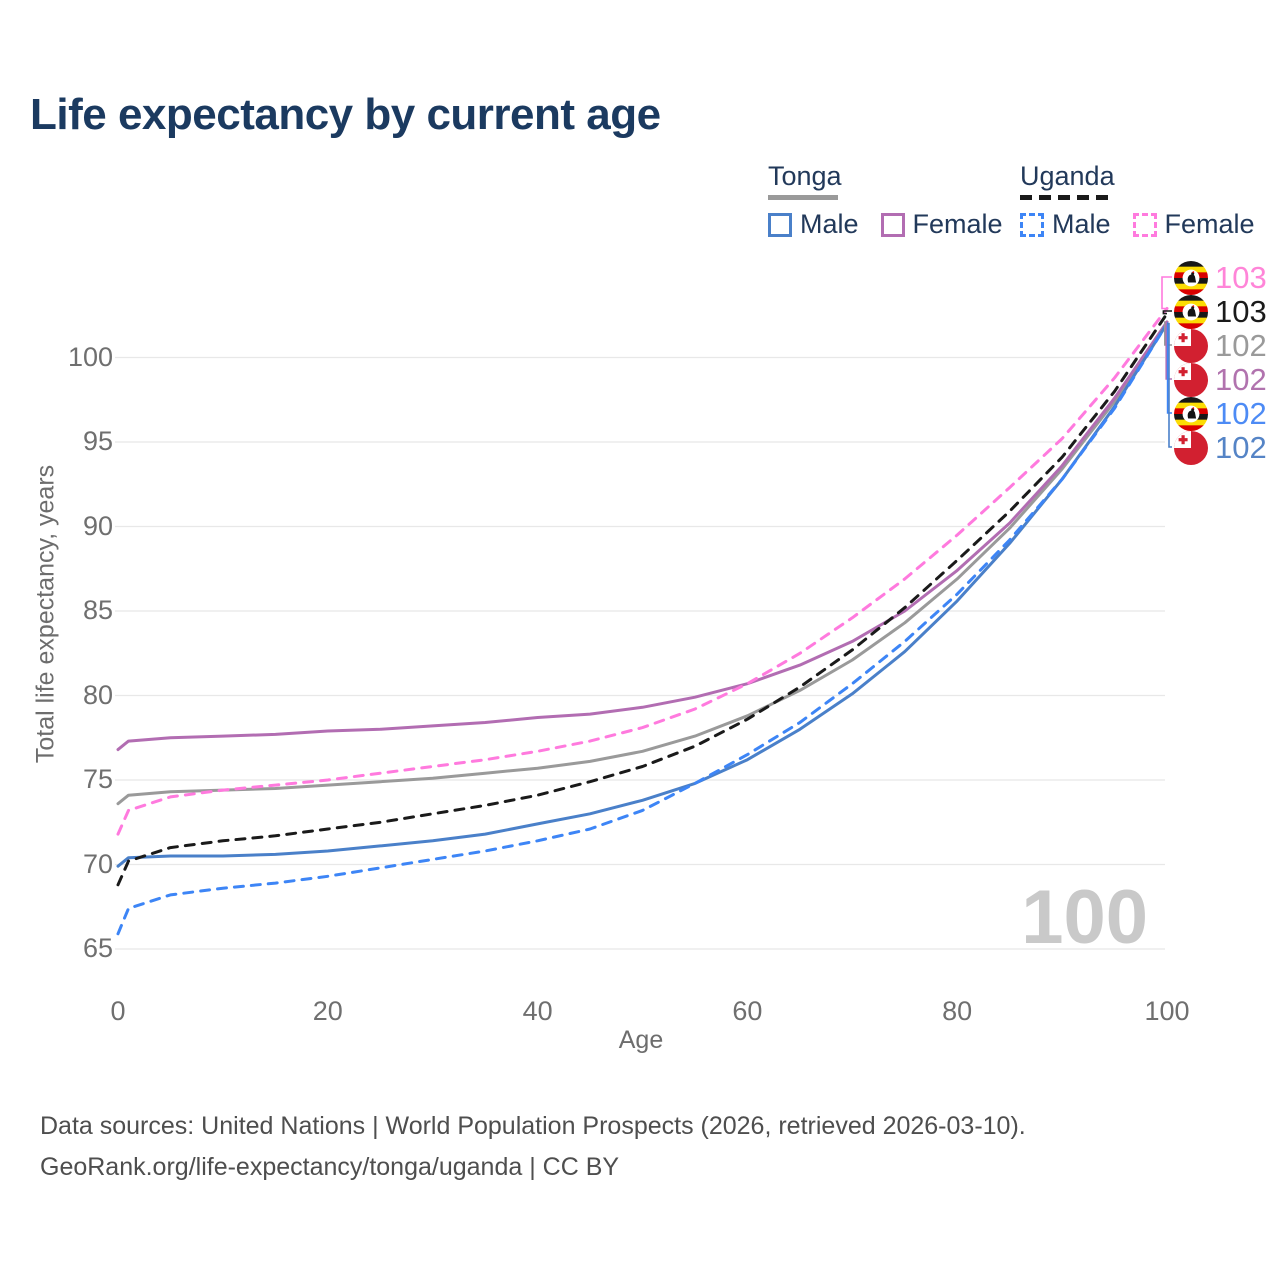  I want to click on legend-group-tonga: Tonga Male Female, so click(885, 200).